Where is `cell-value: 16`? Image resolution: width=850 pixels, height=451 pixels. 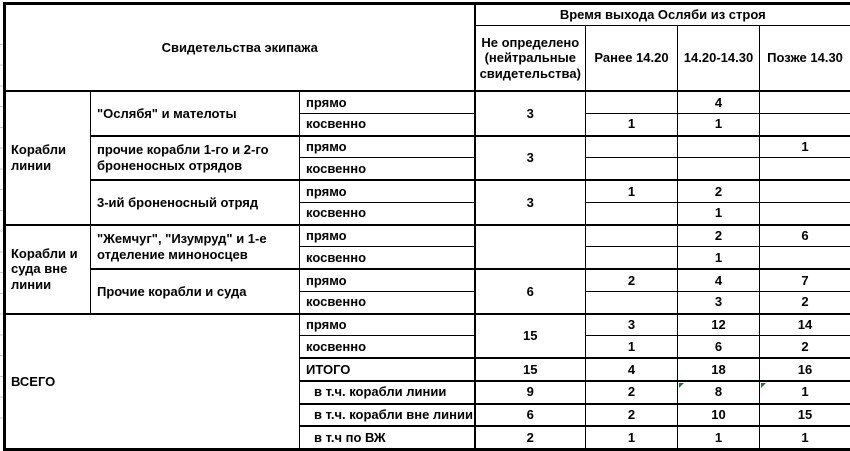 cell-value: 16 is located at coordinates (805, 369).